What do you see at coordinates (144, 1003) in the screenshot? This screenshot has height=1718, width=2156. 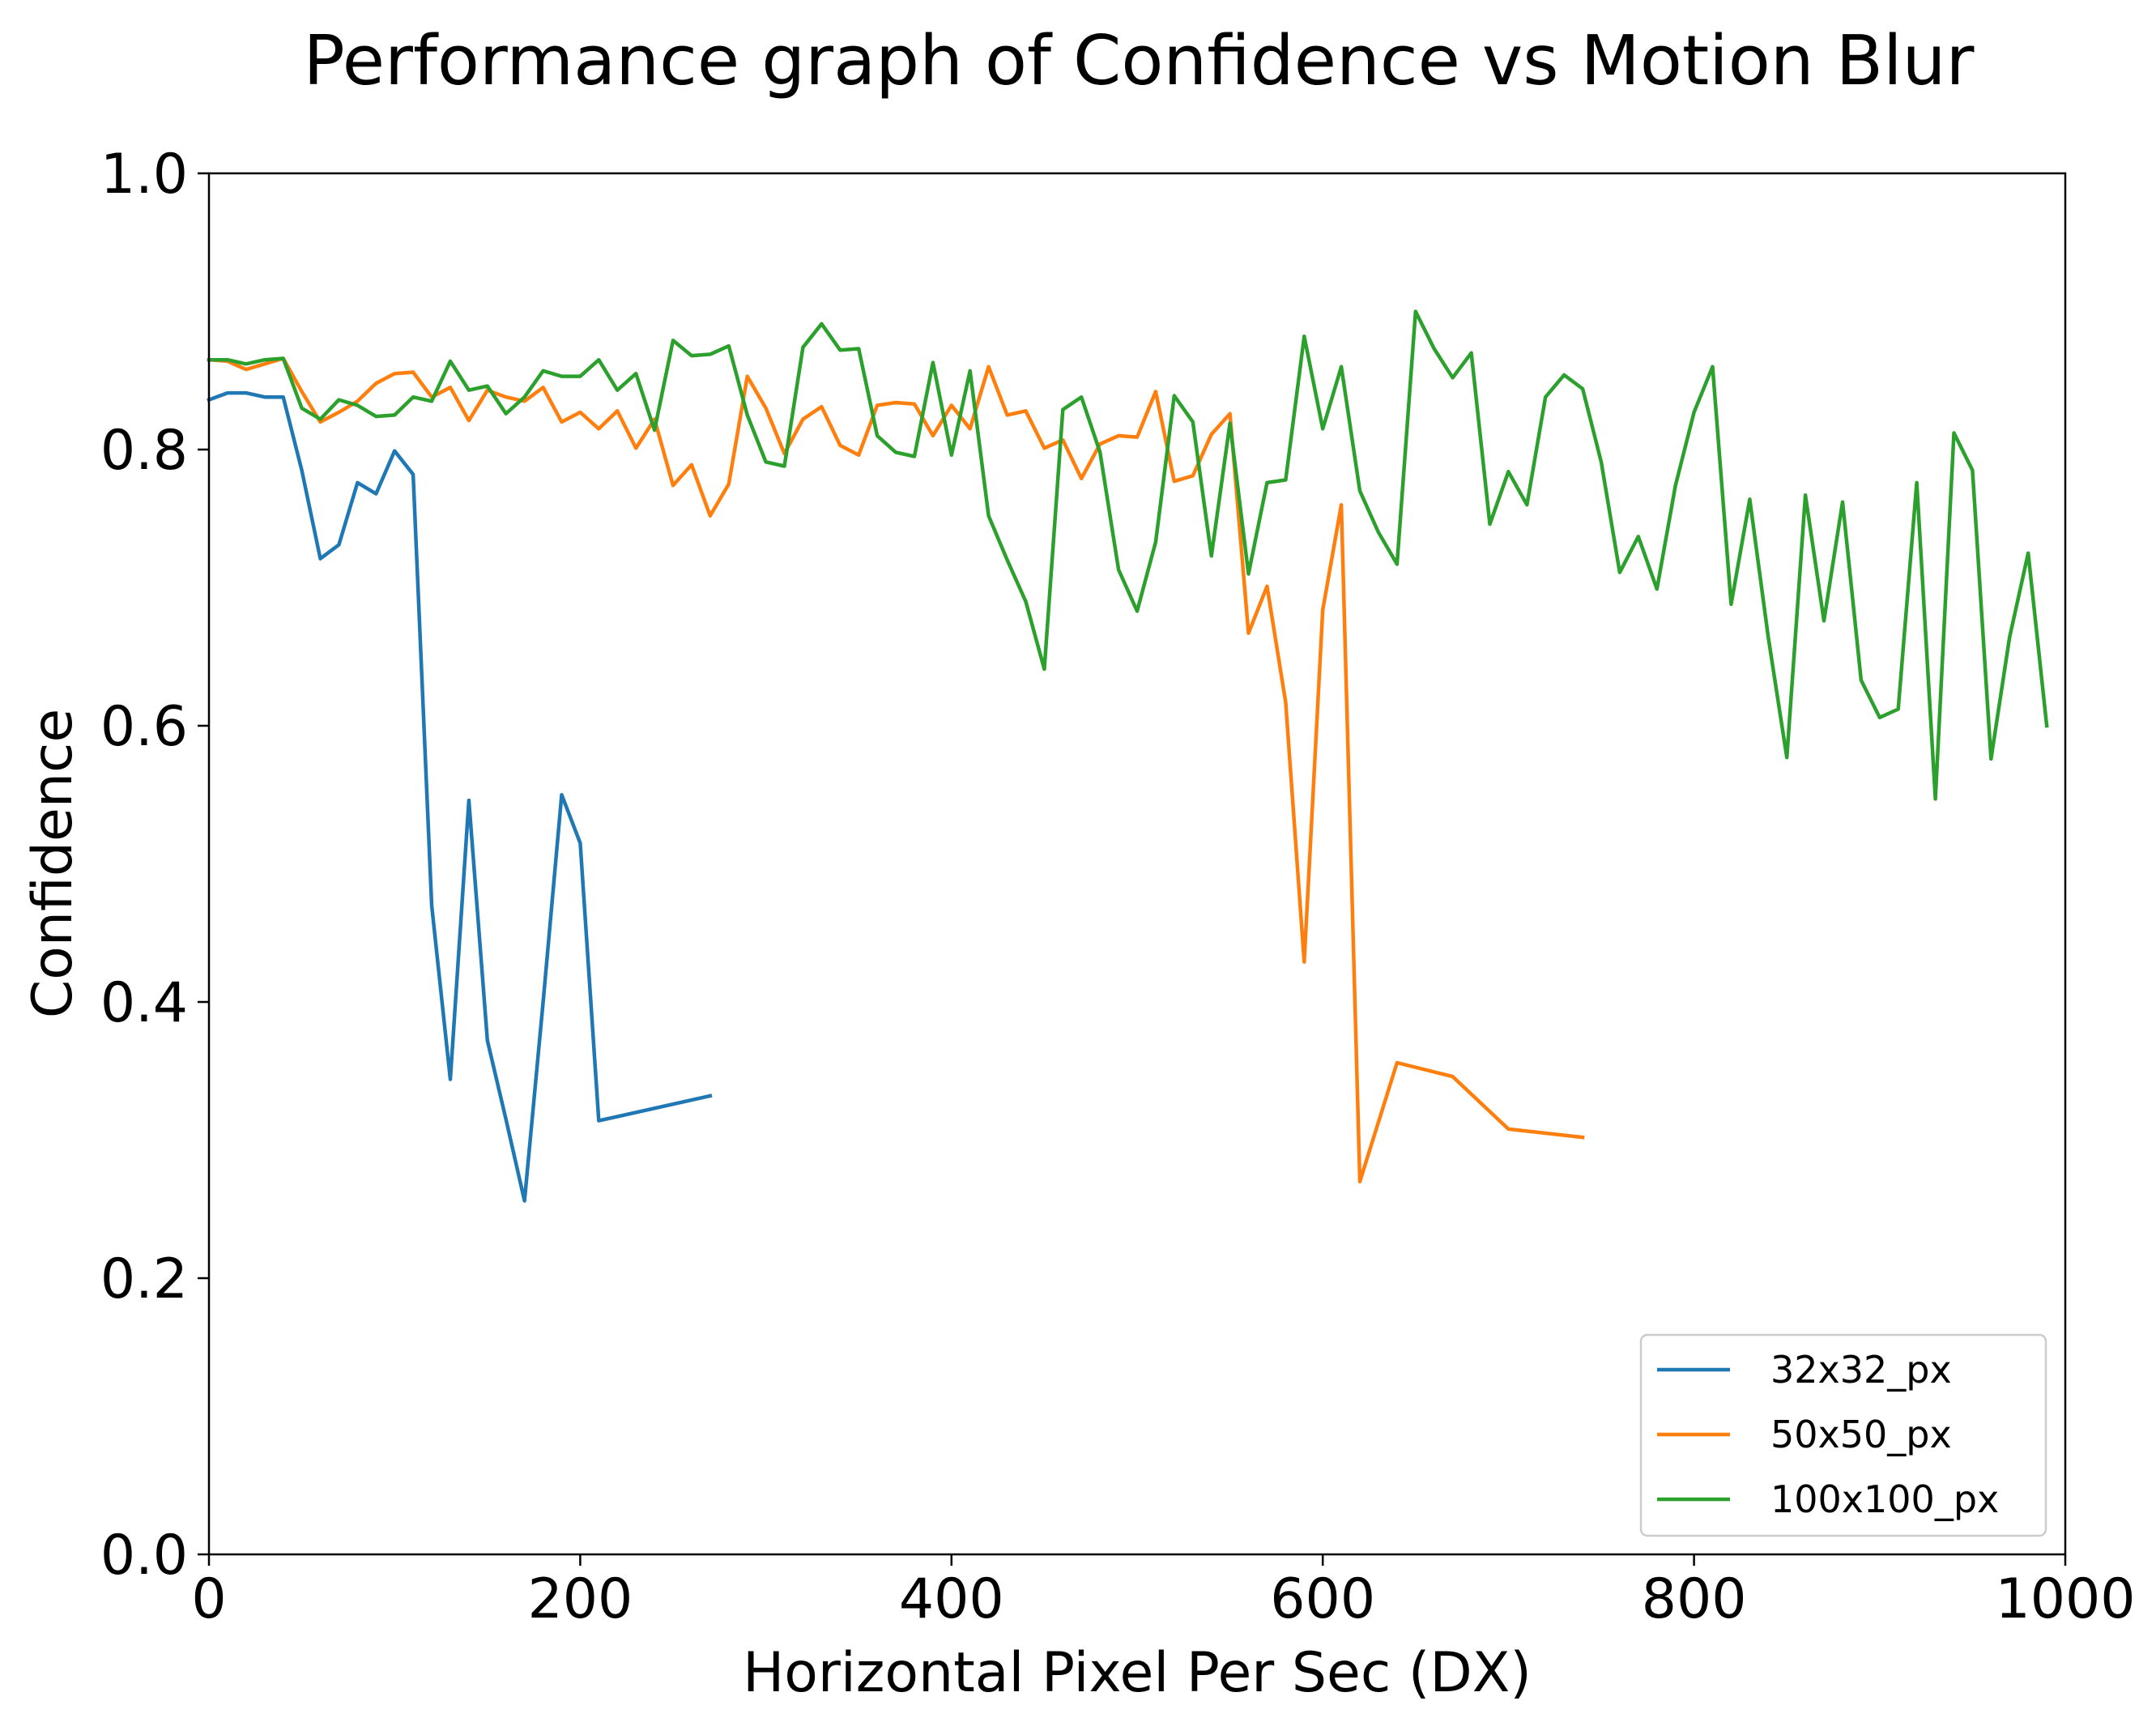 I see `y-tick-label: 0.4` at bounding box center [144, 1003].